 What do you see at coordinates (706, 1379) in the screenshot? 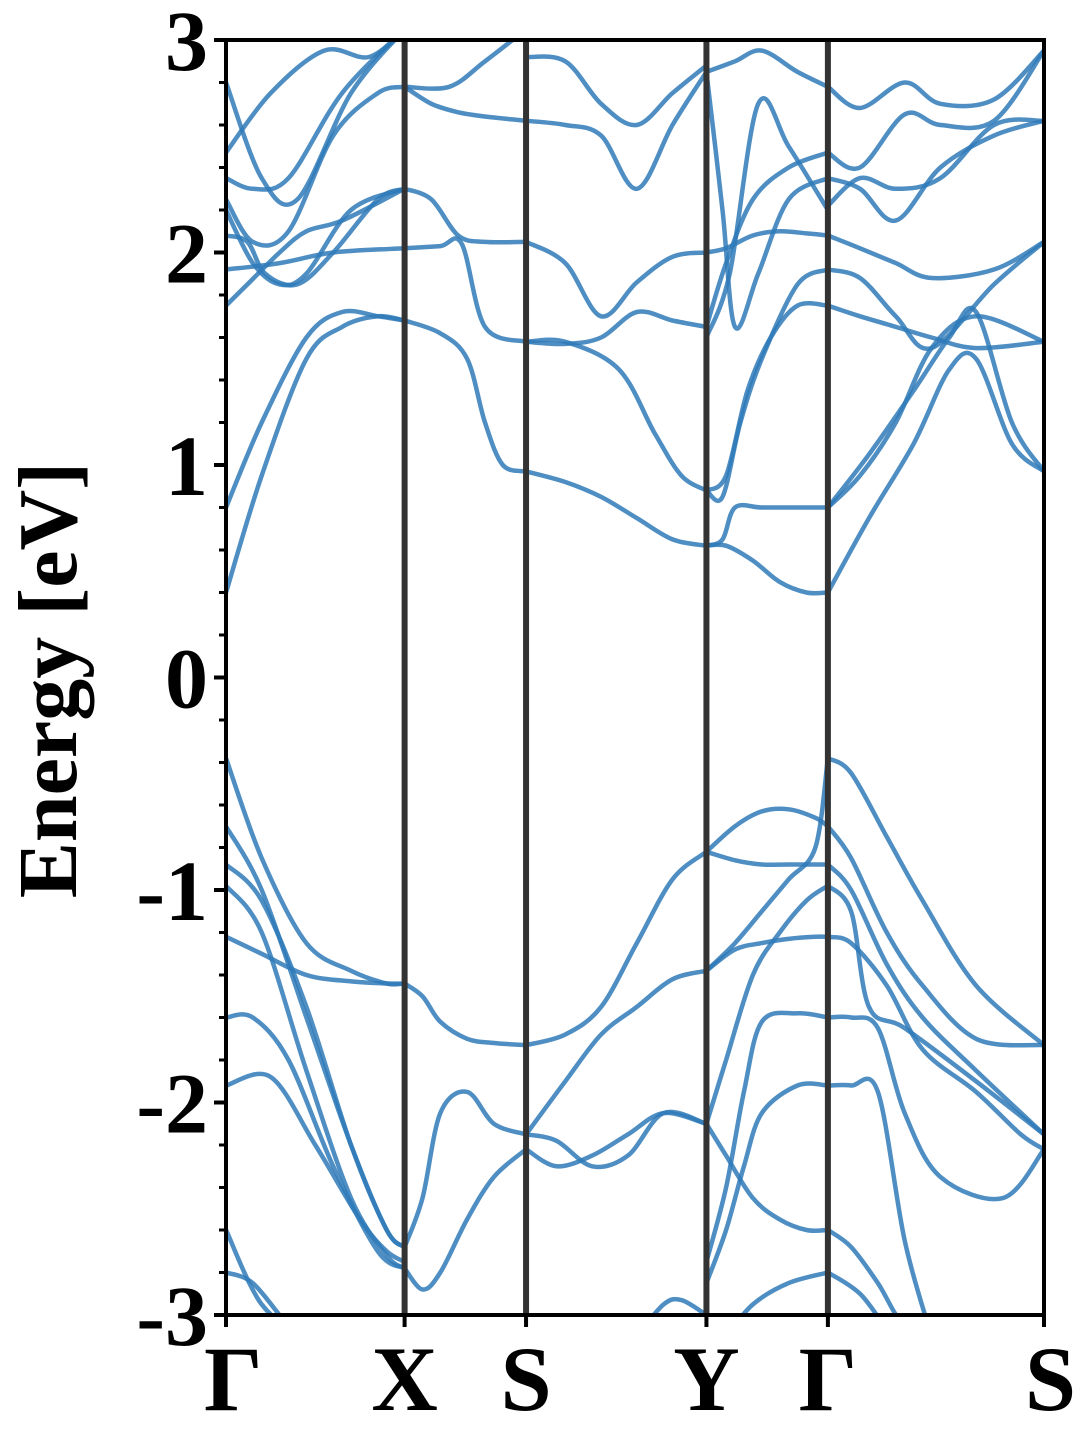
I see `kpoint-label: Y` at bounding box center [706, 1379].